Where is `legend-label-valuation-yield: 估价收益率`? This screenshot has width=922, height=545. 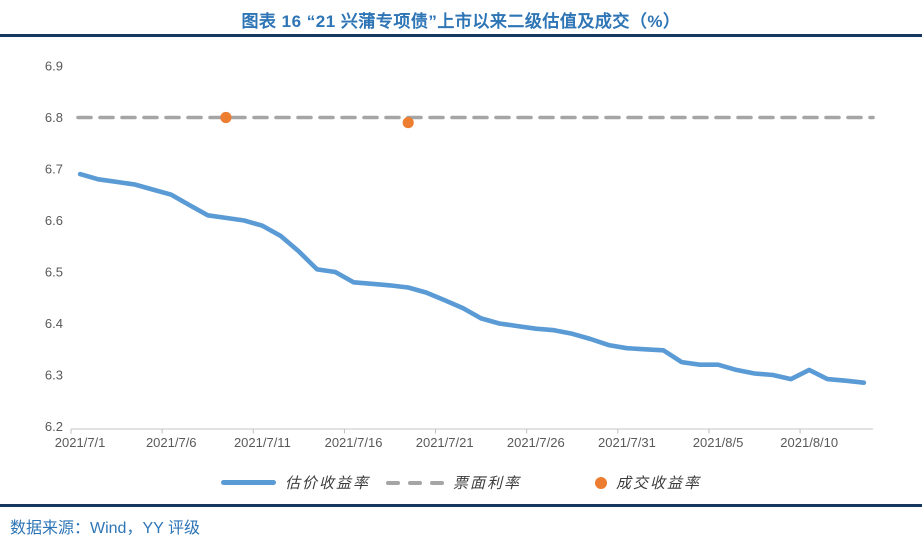 legend-label-valuation-yield: 估价收益率 is located at coordinates (327, 483).